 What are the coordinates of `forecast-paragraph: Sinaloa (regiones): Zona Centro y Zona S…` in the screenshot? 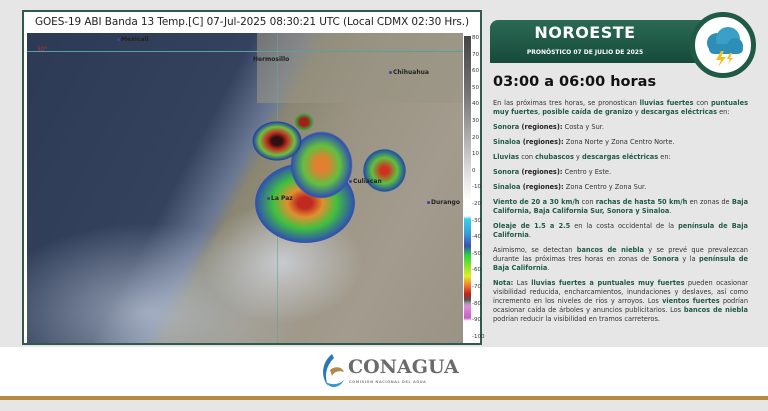 It's located at (620, 187).